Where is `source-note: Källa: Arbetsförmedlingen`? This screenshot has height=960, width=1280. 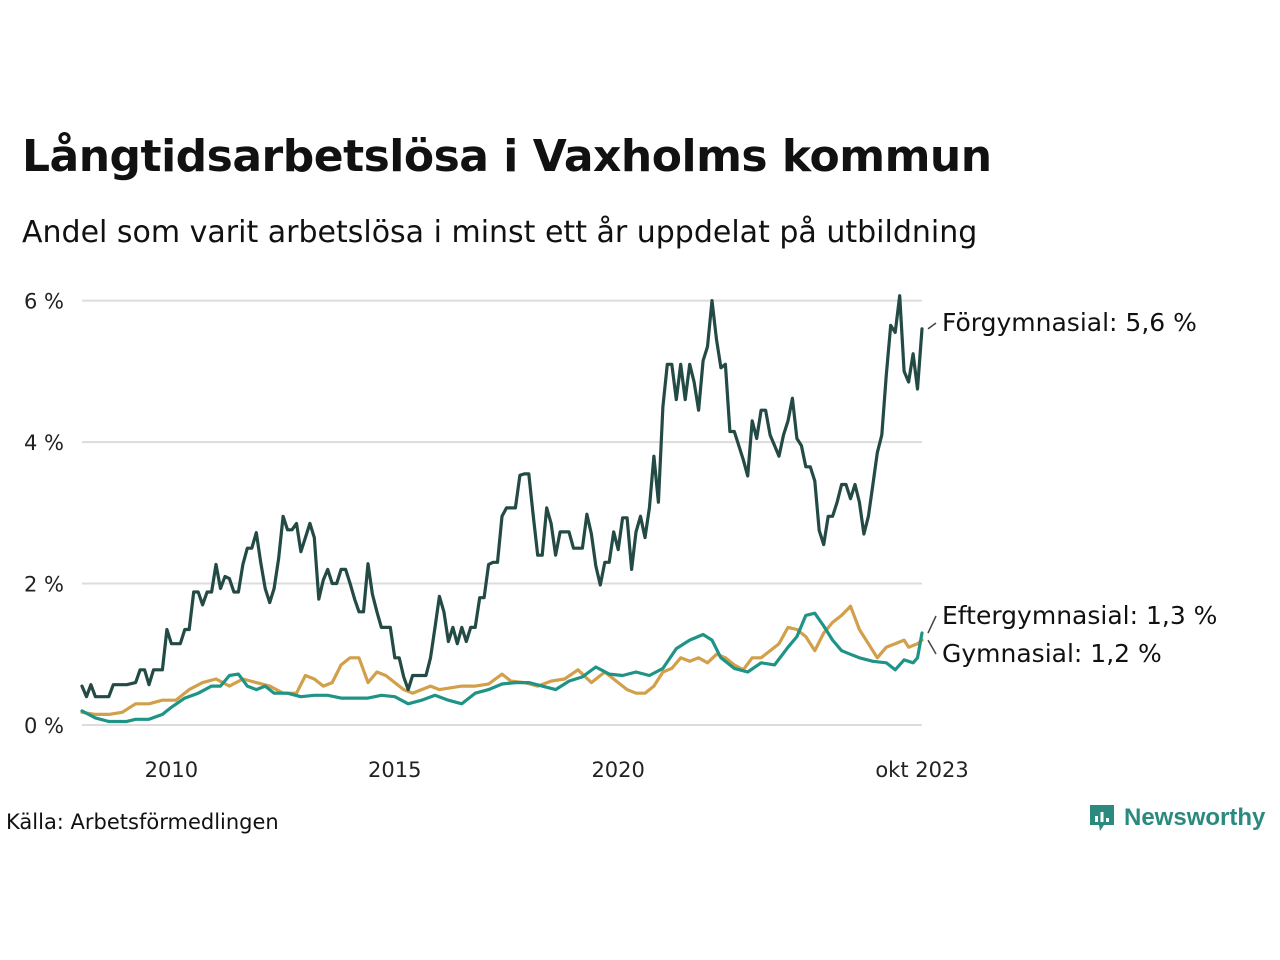
source-note: Källa: Arbetsförmedlingen is located at coordinates (142, 822).